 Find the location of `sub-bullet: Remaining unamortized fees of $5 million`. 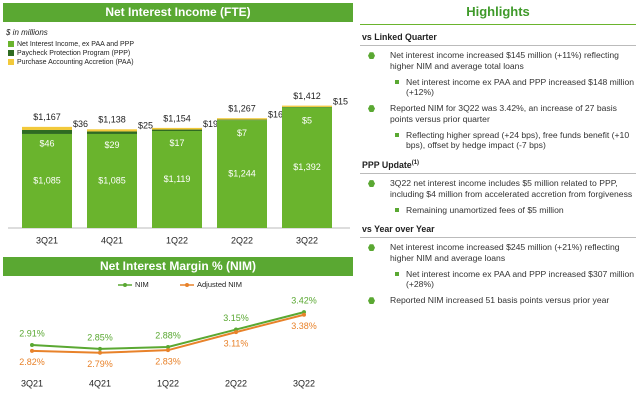

sub-bullet: Remaining unamortized fees of $5 million is located at coordinates (498, 210).